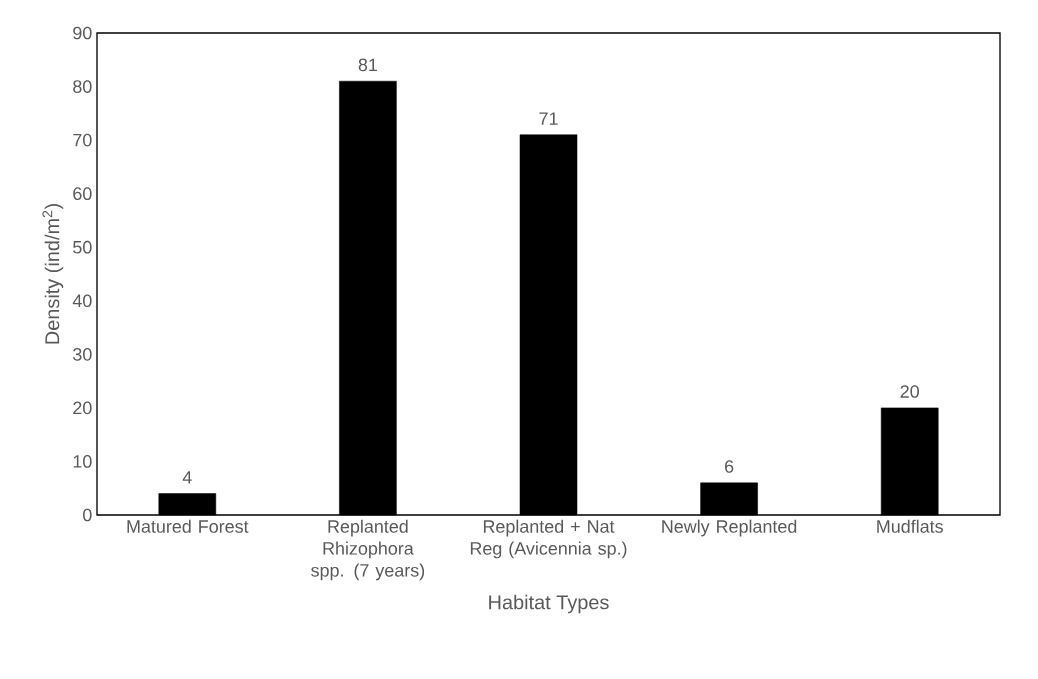 The image size is (1038, 679). What do you see at coordinates (82, 86) in the screenshot?
I see `y-tick-label: 80` at bounding box center [82, 86].